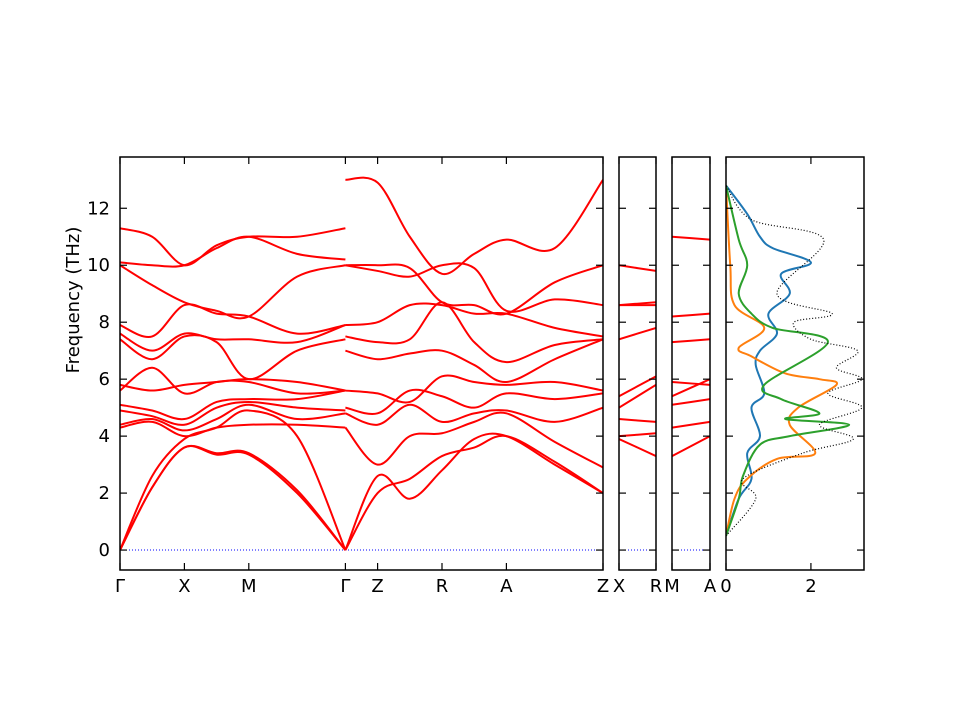 This screenshot has width=960, height=720. Describe the element at coordinates (104, 322) in the screenshot. I see `y-tick-label: 8` at that location.